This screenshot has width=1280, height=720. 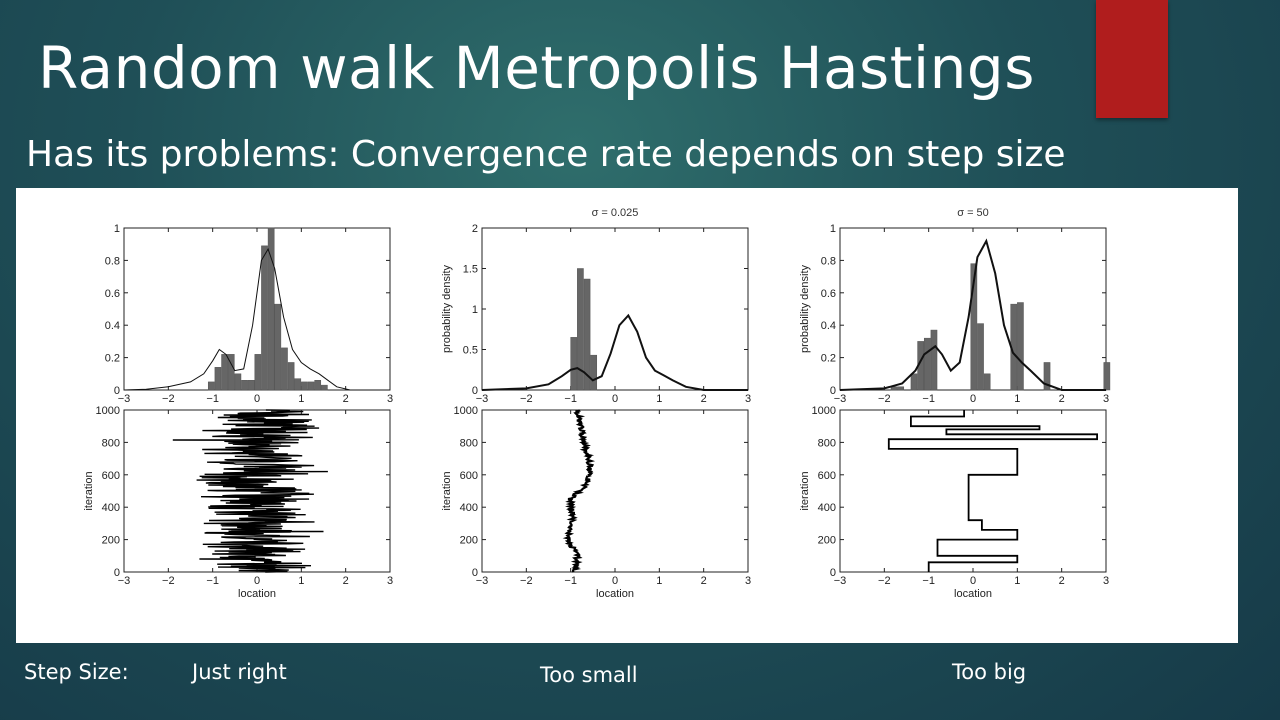 I want to click on y-tick-label: 800, so click(x=469, y=443).